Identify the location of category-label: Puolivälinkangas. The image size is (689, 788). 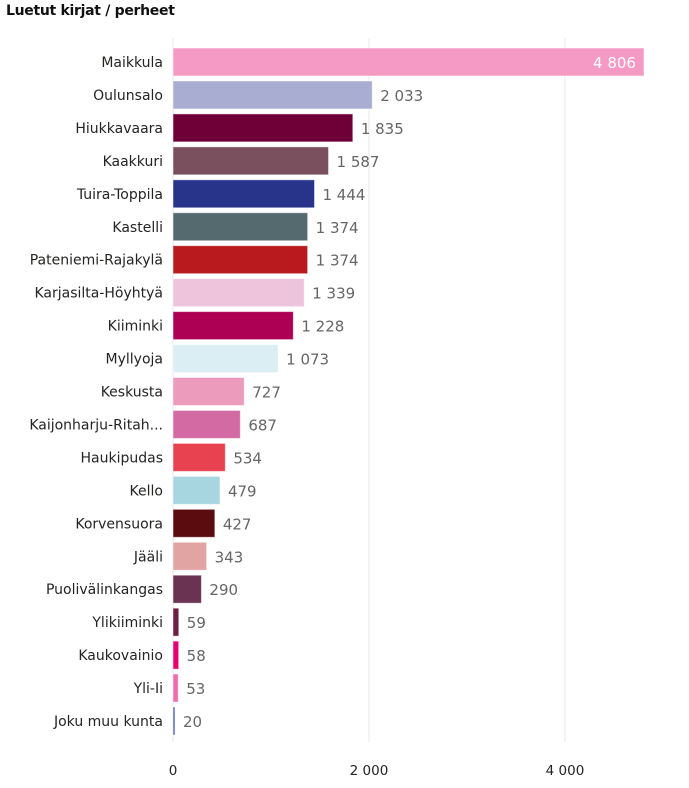
(104, 590).